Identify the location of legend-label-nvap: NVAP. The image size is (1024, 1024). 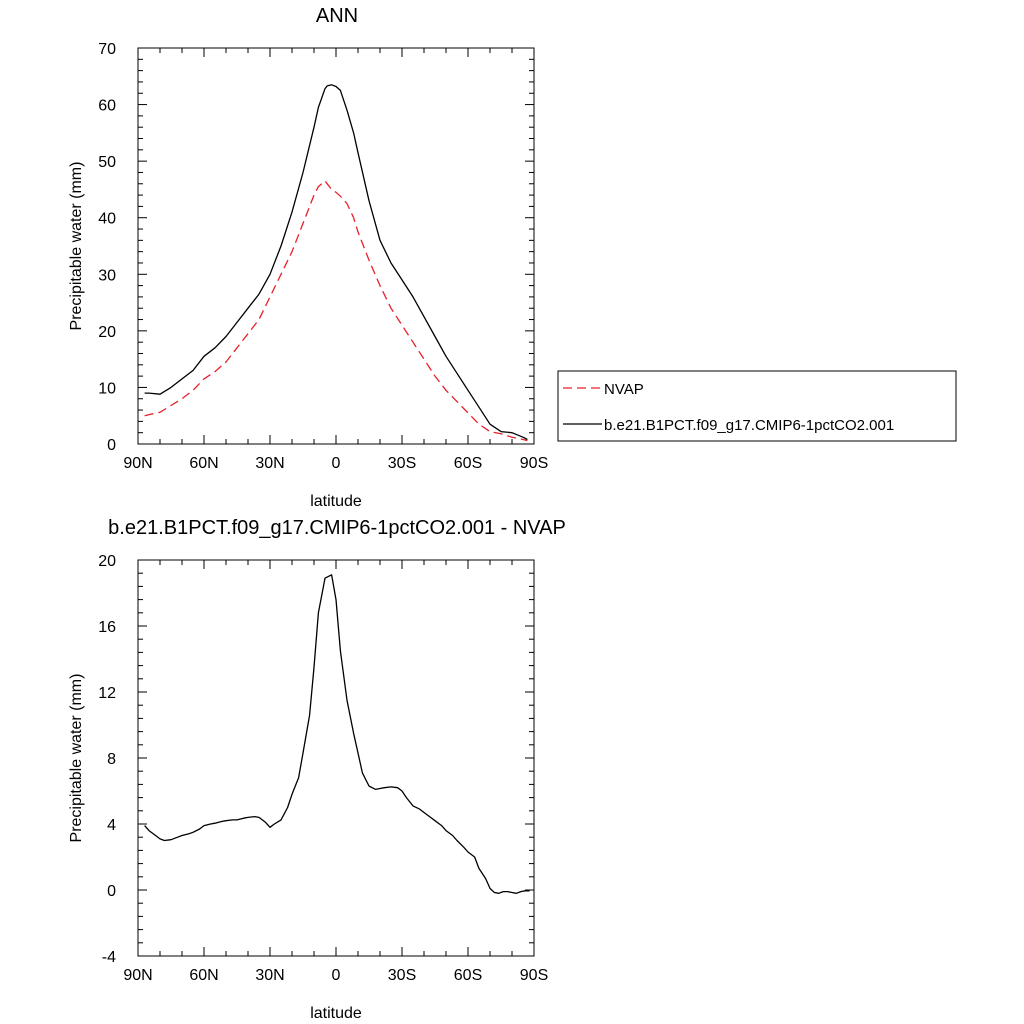
(624, 389).